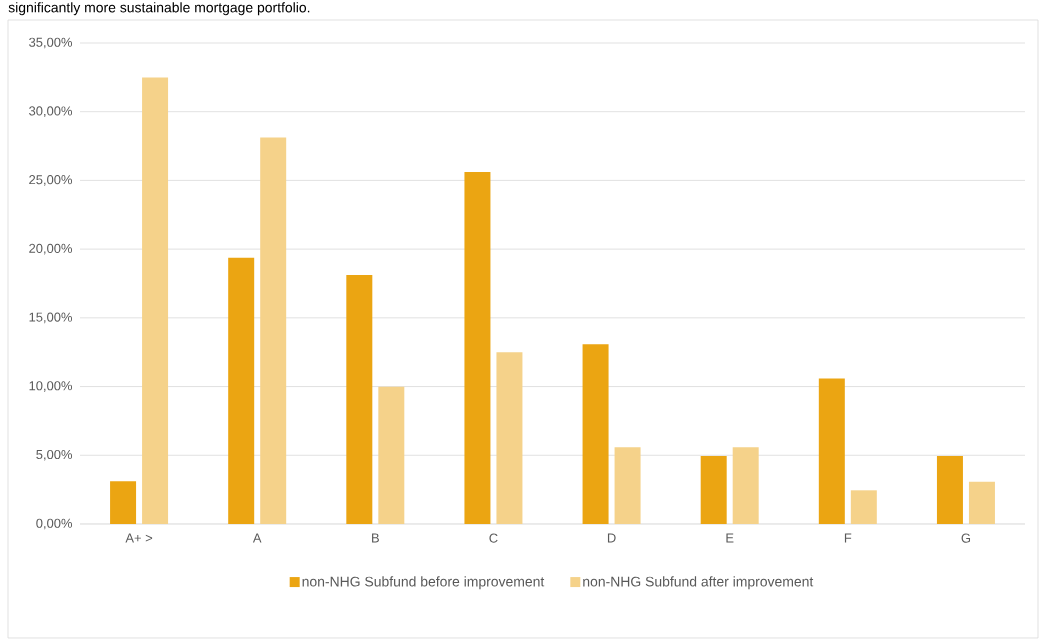 This screenshot has width=1040, height=639. What do you see at coordinates (159, 9) in the screenshot?
I see `chart-title: significantly more sustainable mortgage portfolio.` at bounding box center [159, 9].